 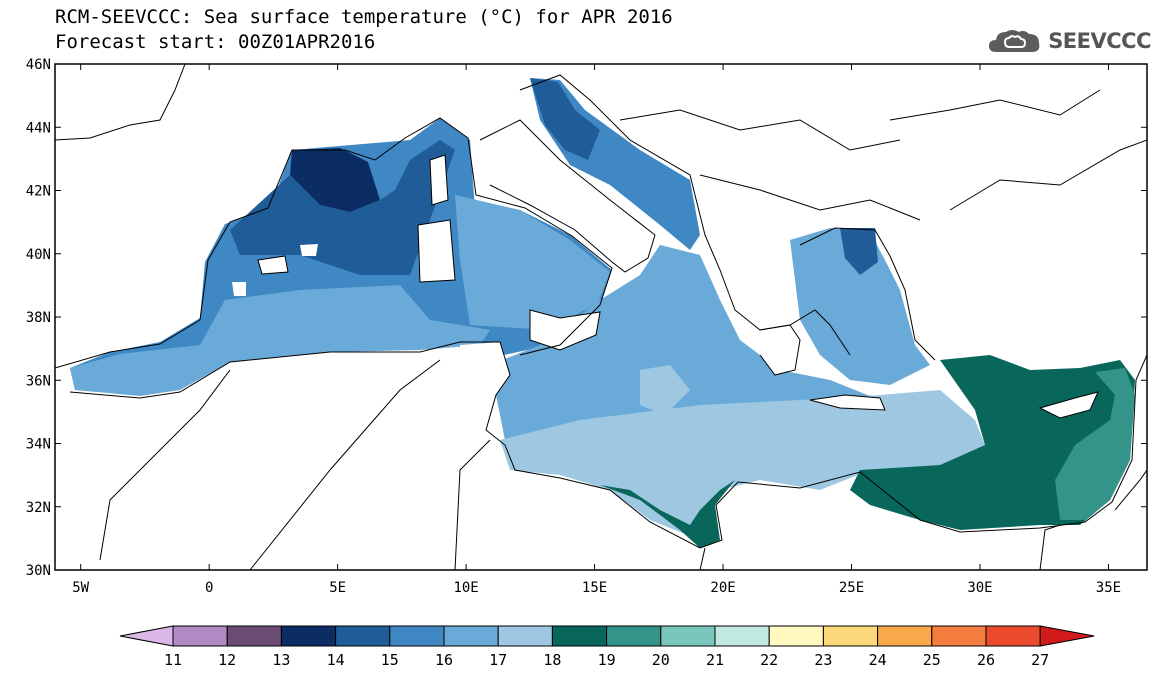 What do you see at coordinates (1095, 444) in the screenshot?
I see `sst-region-levant-coast` at bounding box center [1095, 444].